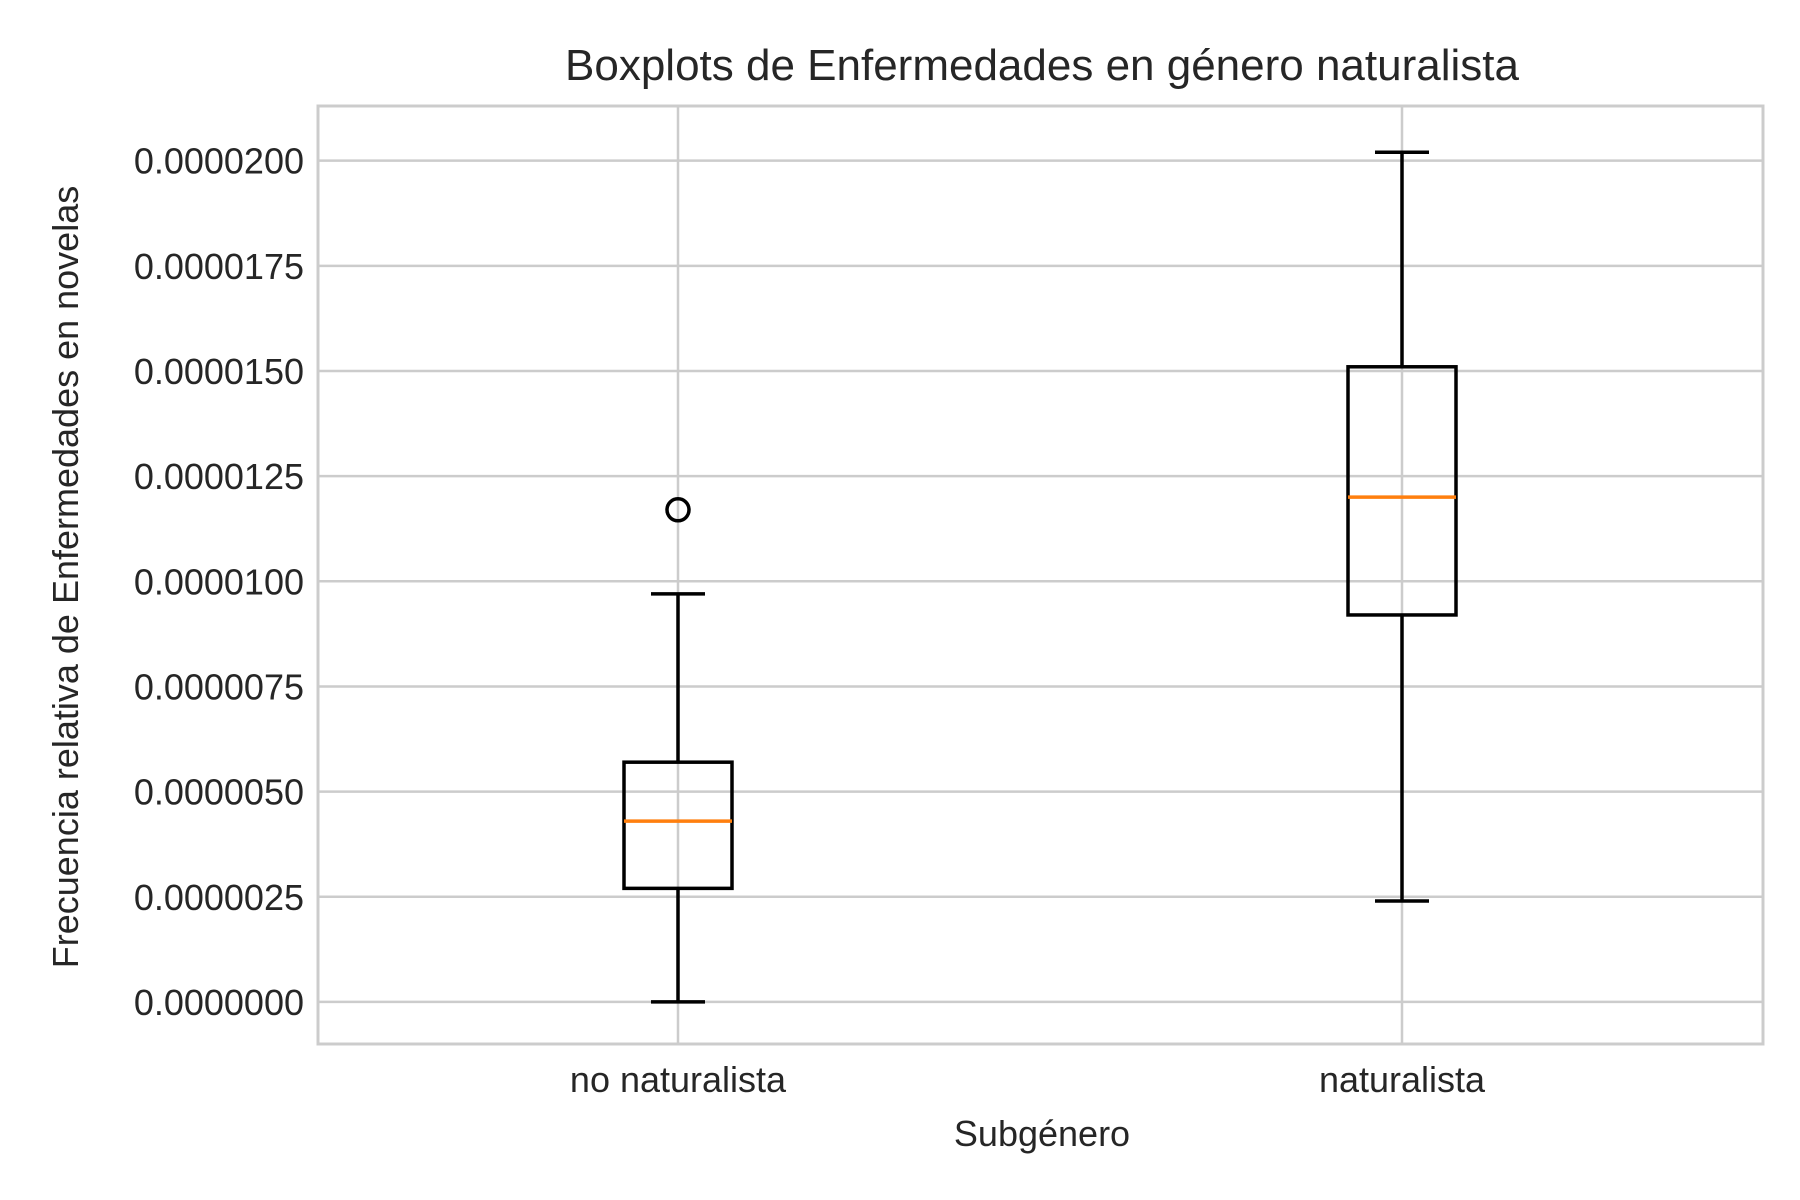  Describe the element at coordinates (219, 686) in the screenshot. I see `y-tick-label: 0.0000075` at that location.